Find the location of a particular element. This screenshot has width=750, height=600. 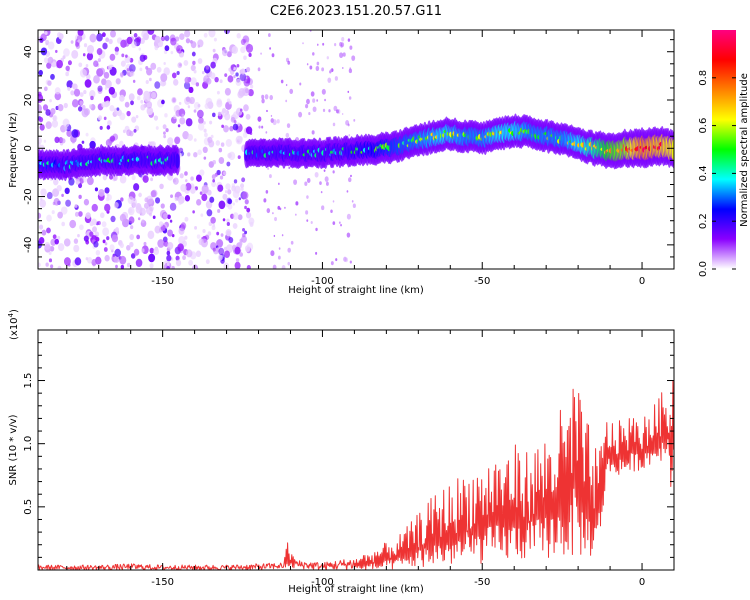

spectrogram-y-tick-label: -40 is located at coordinates (28, 245).